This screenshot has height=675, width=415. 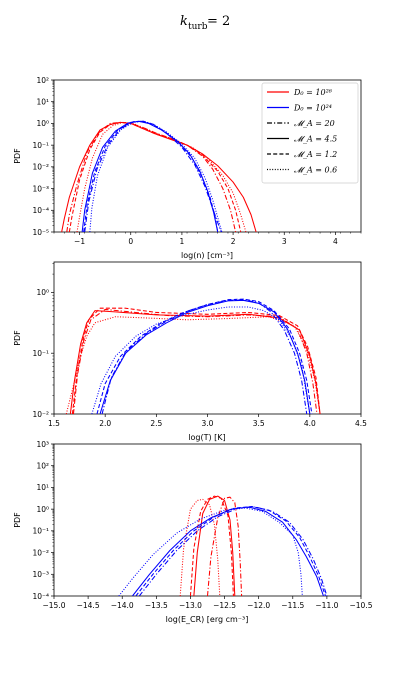 I want to click on figure-title: k turb = 2, so click(x=205, y=23).